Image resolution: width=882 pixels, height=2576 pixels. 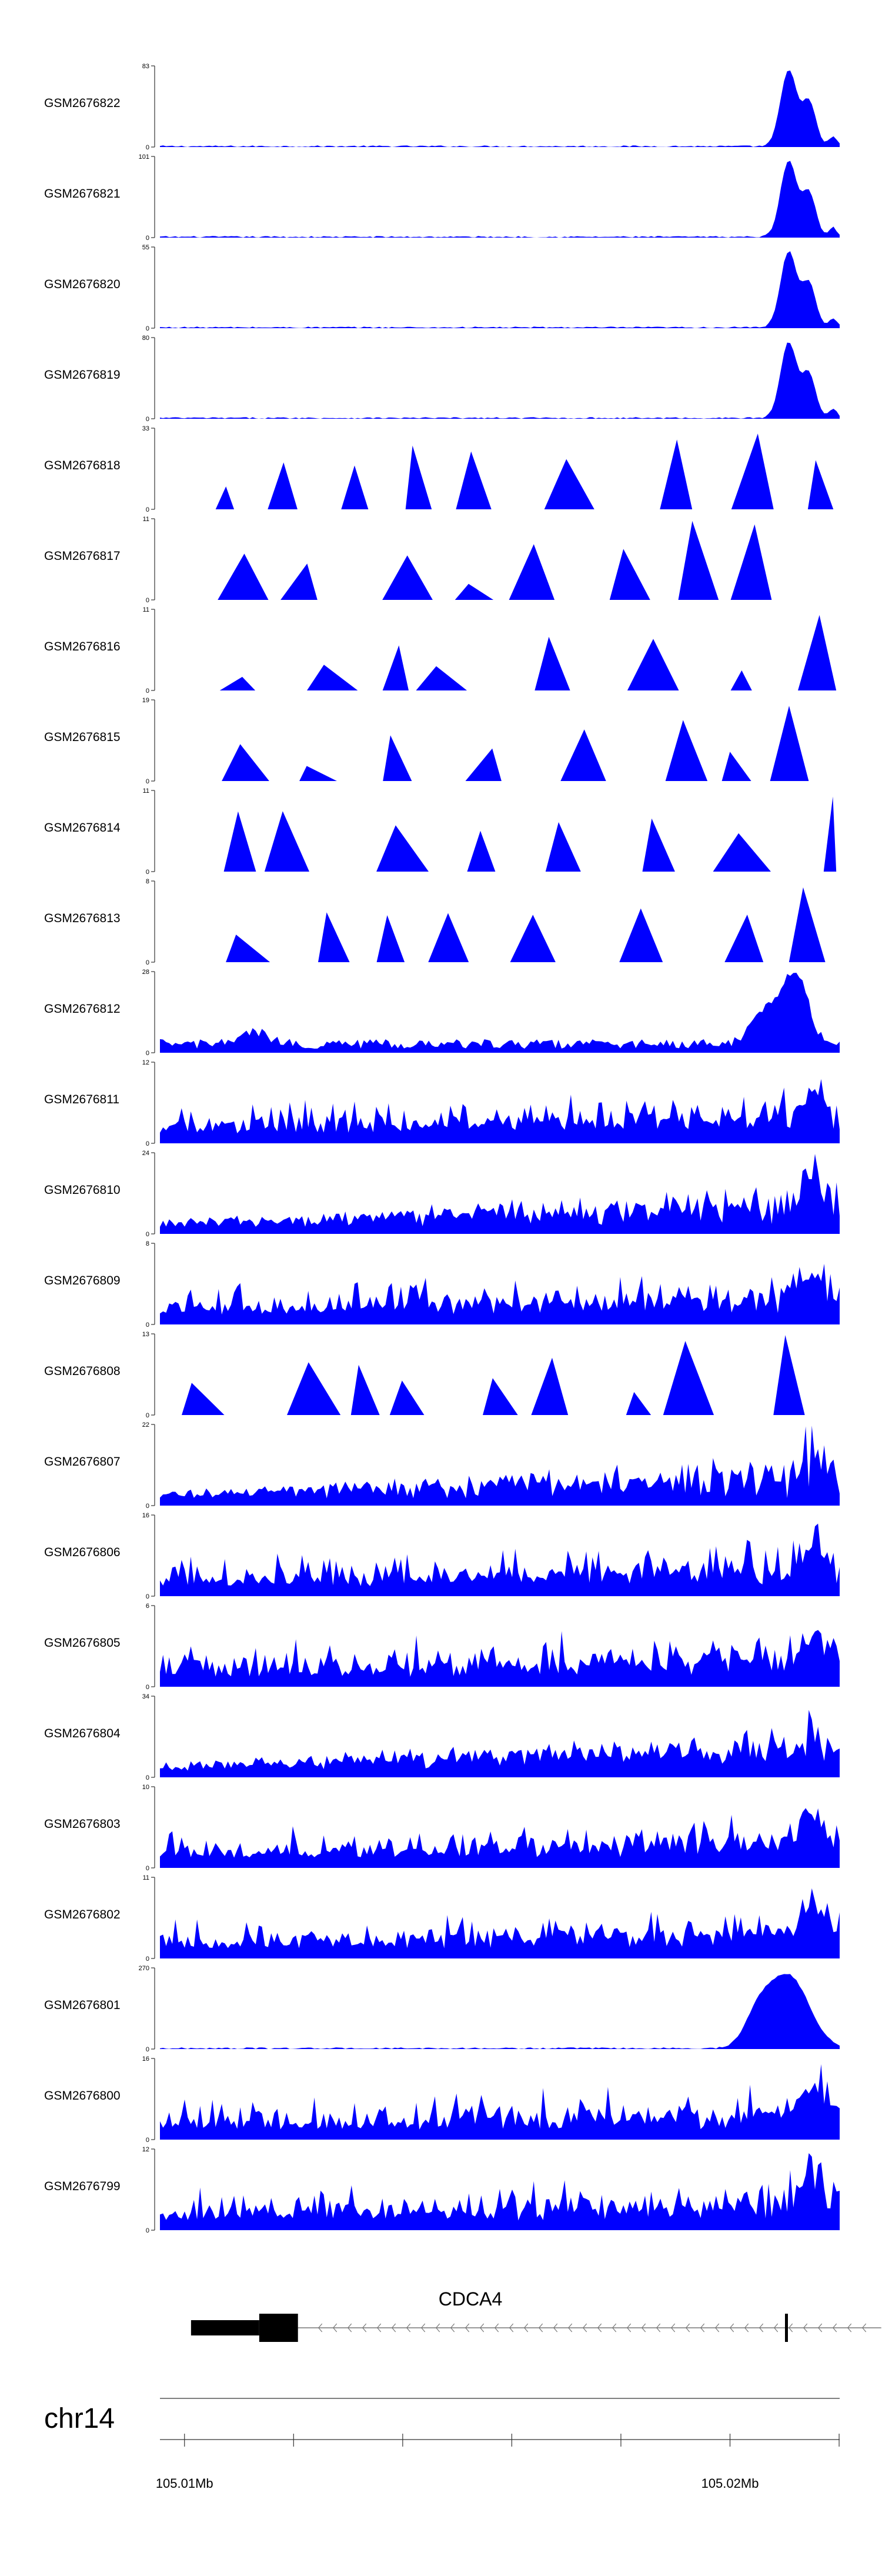 I want to click on chromosome-label: chr14, so click(x=79, y=2418).